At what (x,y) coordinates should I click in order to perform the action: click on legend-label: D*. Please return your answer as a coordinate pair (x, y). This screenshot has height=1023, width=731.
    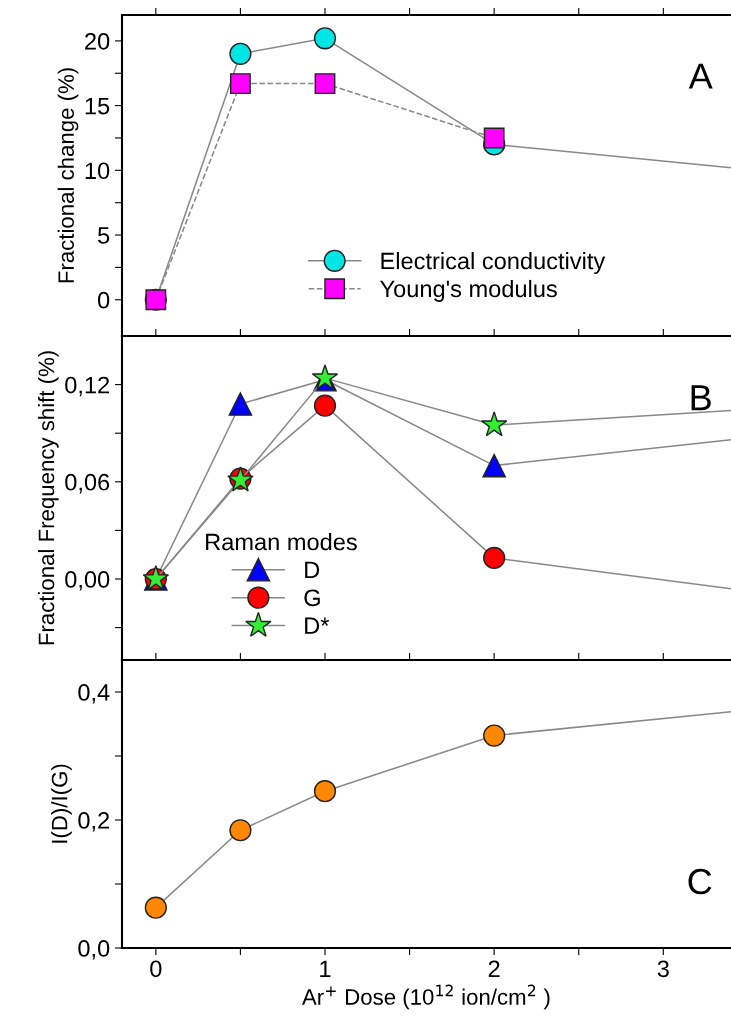
    Looking at the image, I should click on (317, 625).